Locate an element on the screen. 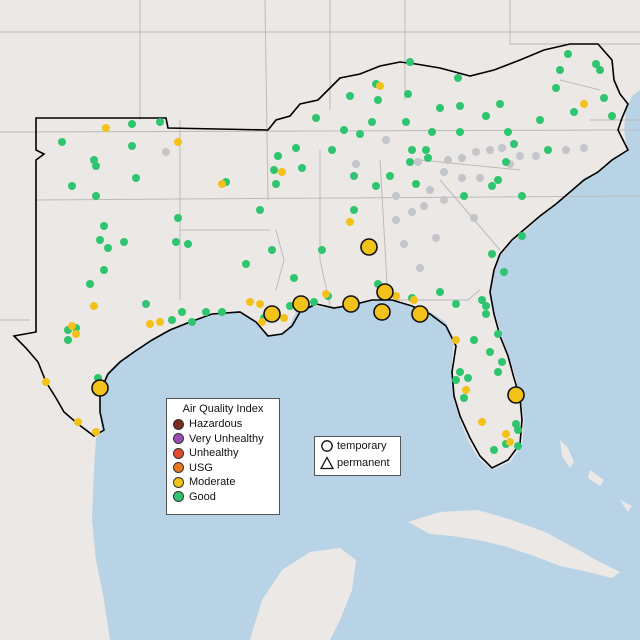 The height and width of the screenshot is (640, 640). legend-label-hazardous: Hazardous is located at coordinates (216, 424).